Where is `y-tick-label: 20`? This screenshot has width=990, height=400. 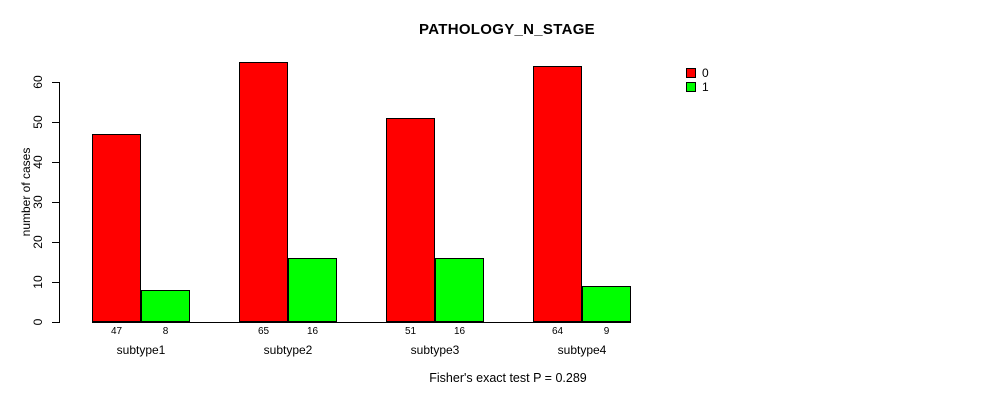 y-tick-label: 20 is located at coordinates (38, 242).